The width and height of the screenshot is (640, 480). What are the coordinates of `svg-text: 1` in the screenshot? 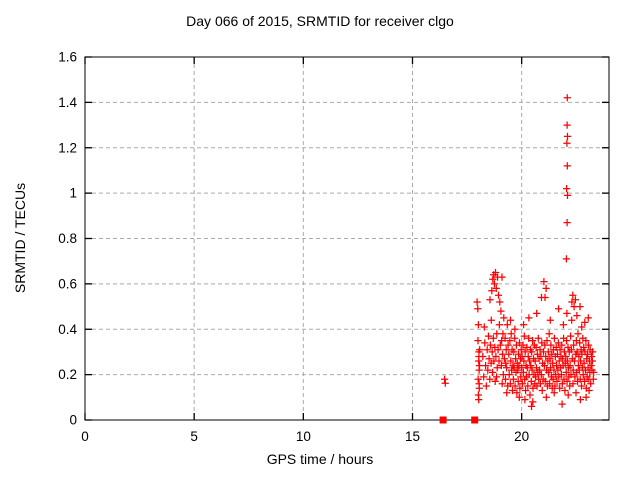 It's located at (73, 193).